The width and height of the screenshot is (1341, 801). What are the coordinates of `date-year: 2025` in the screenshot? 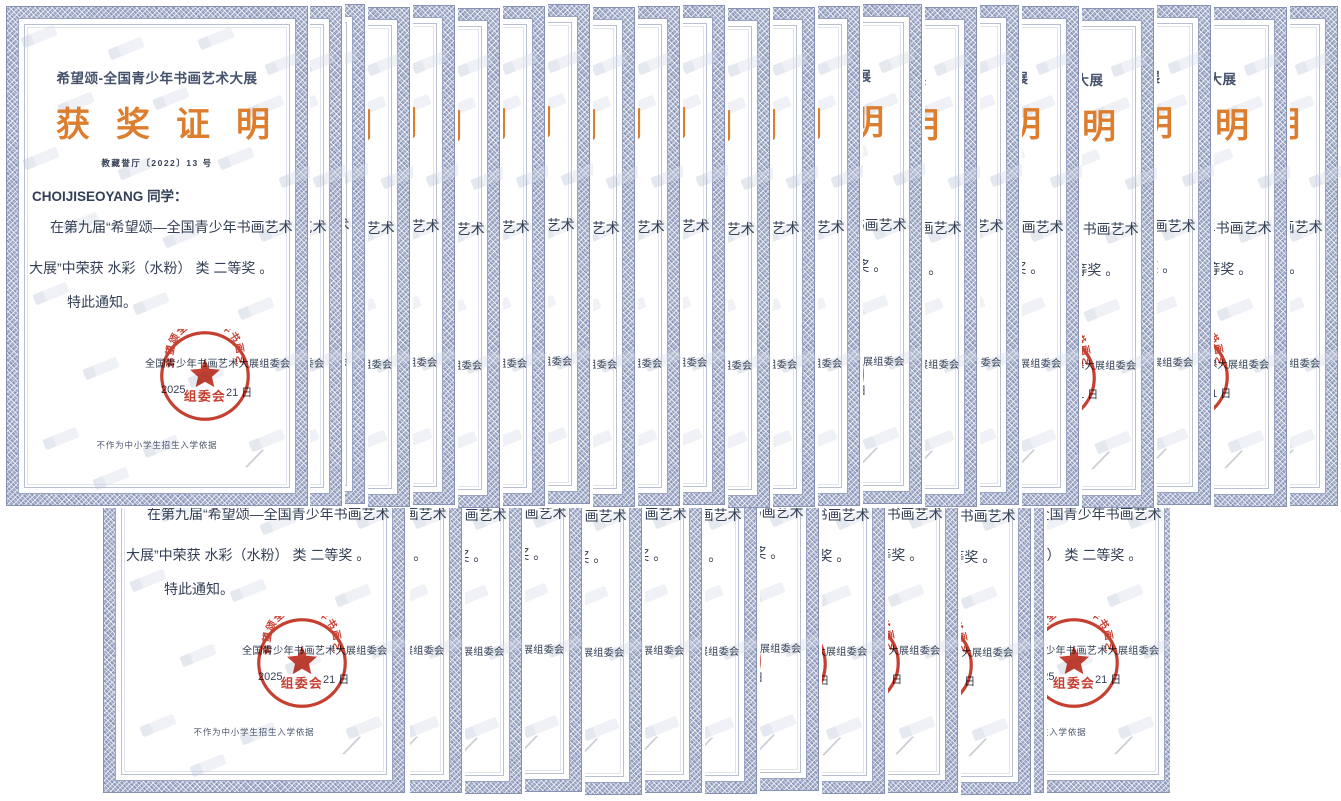 It's located at (173, 390).